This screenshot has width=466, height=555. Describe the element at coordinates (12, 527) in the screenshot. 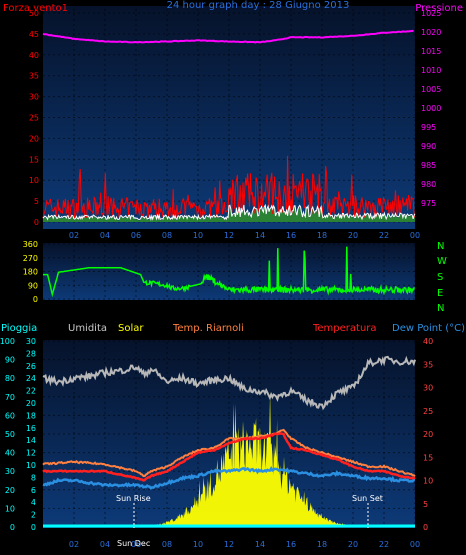

I see `humidity-tick-label: 0` at that location.